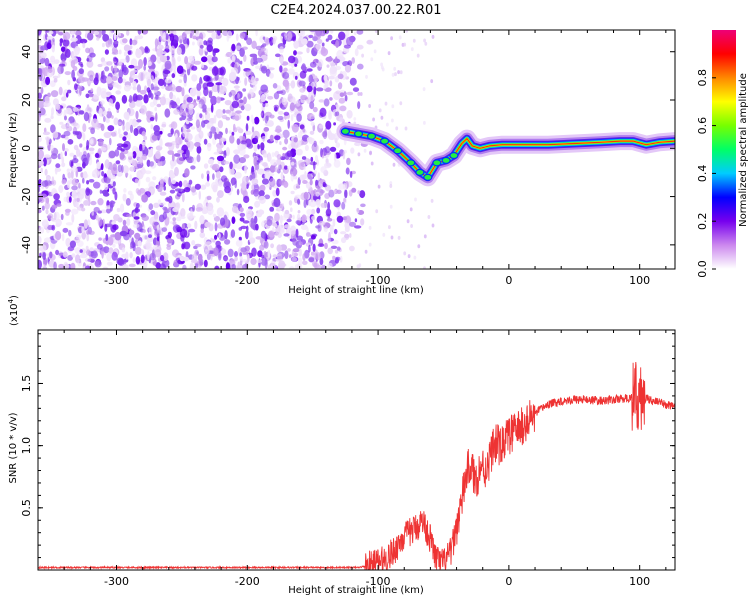 This screenshot has width=750, height=600. Describe the element at coordinates (508, 581) in the screenshot. I see `x-tick-label: 0` at that location.